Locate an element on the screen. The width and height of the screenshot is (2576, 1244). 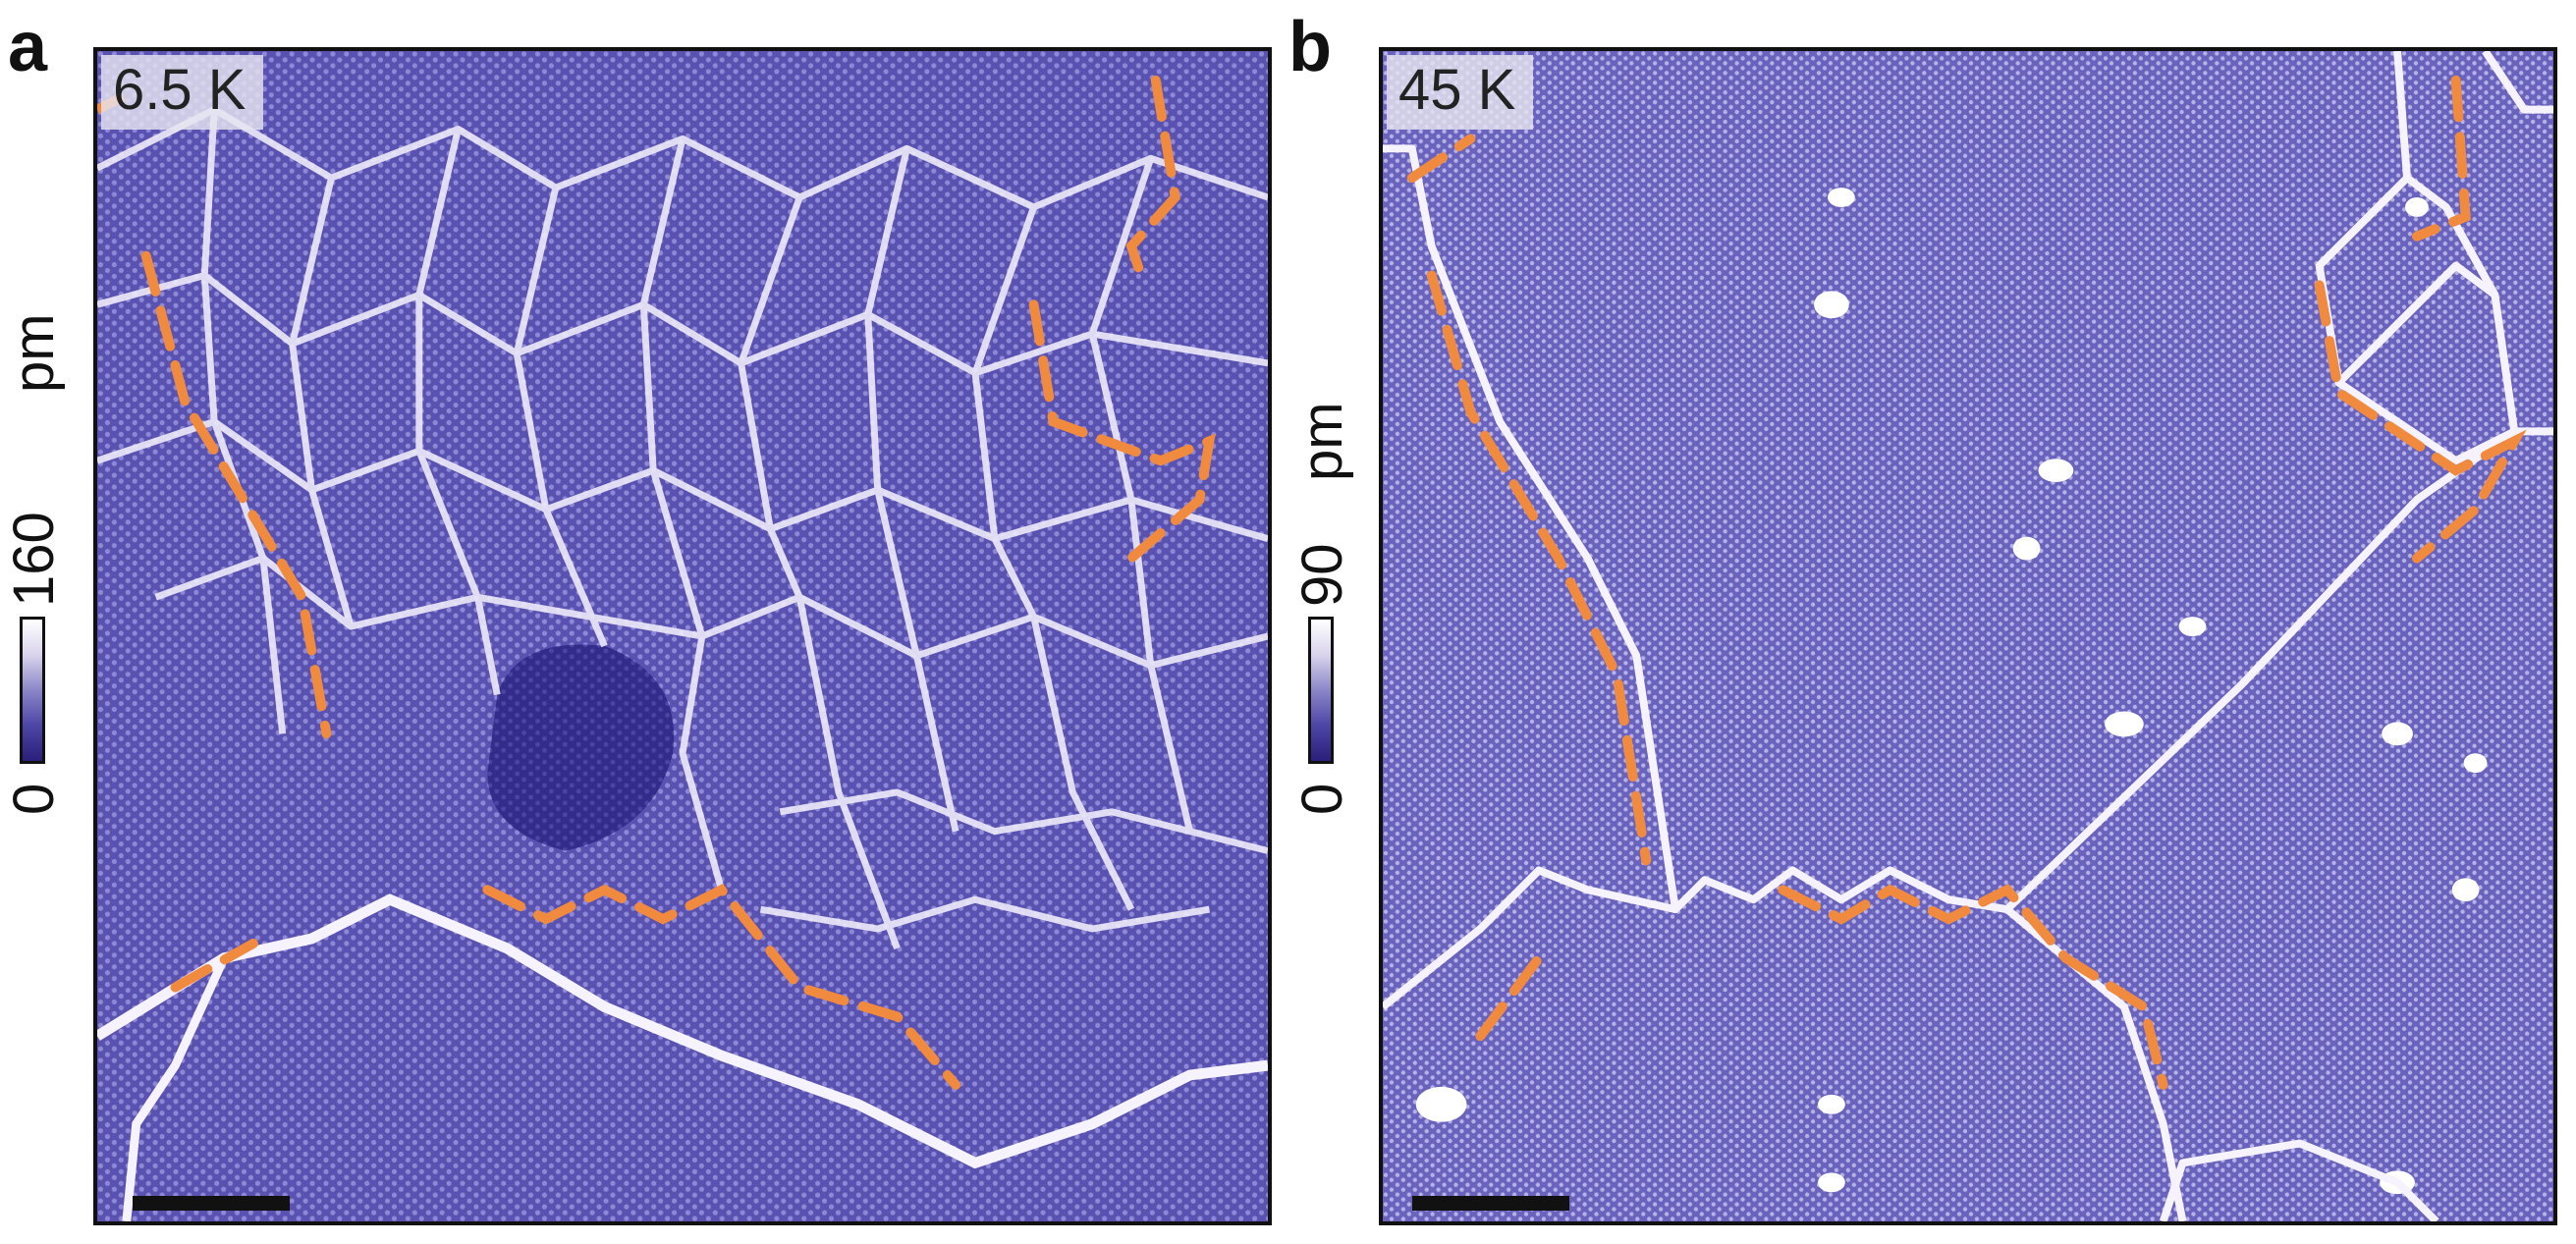
temperature-label-a: 6.5 K is located at coordinates (182, 92).